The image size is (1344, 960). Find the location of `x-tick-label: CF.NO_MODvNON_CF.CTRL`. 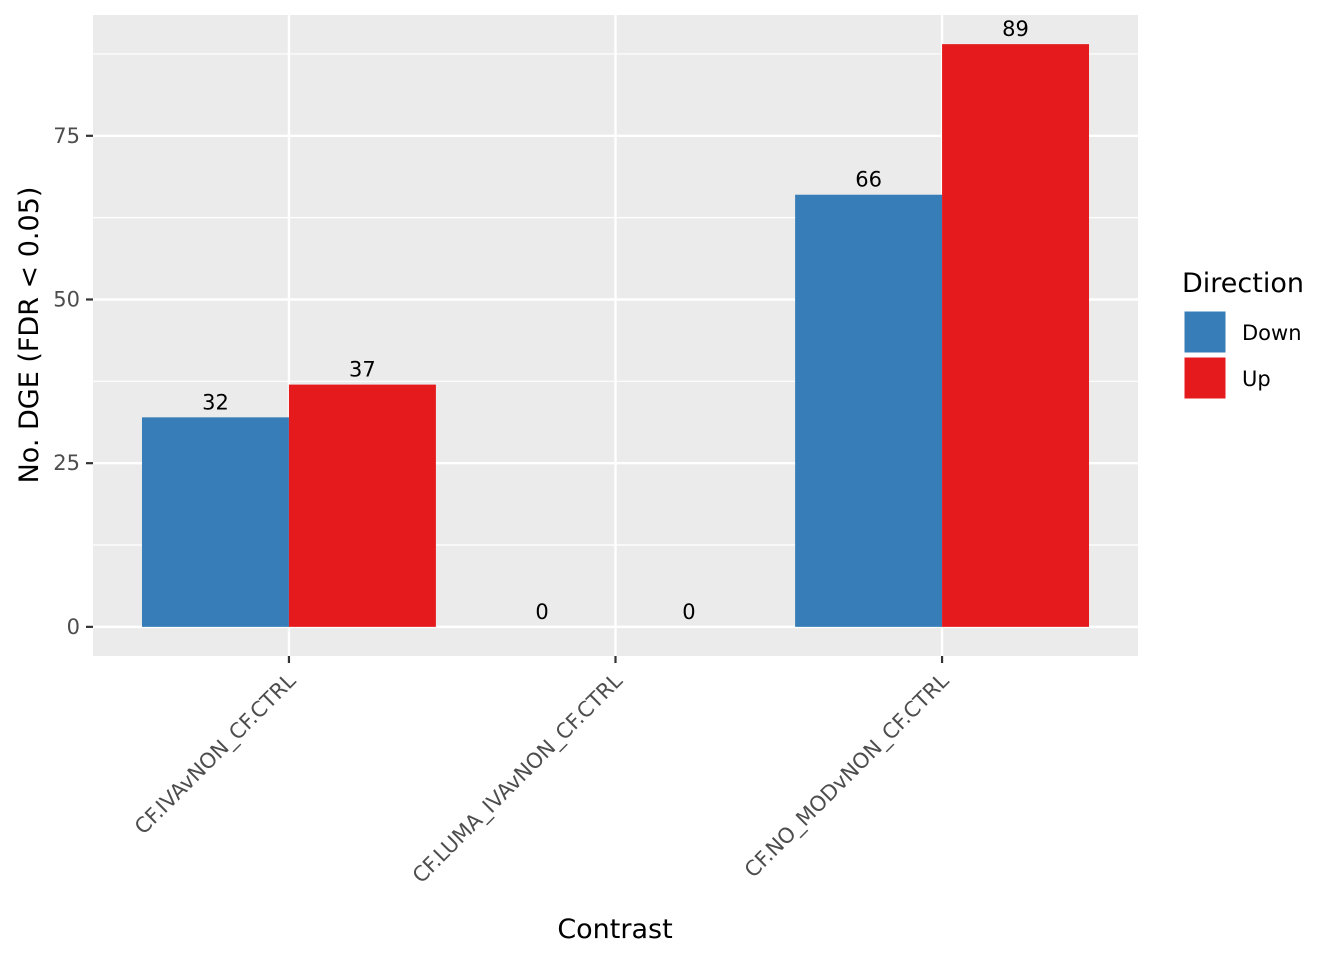

x-tick-label: CF.NO_MODvNON_CF.CTRL is located at coordinates (847, 775).